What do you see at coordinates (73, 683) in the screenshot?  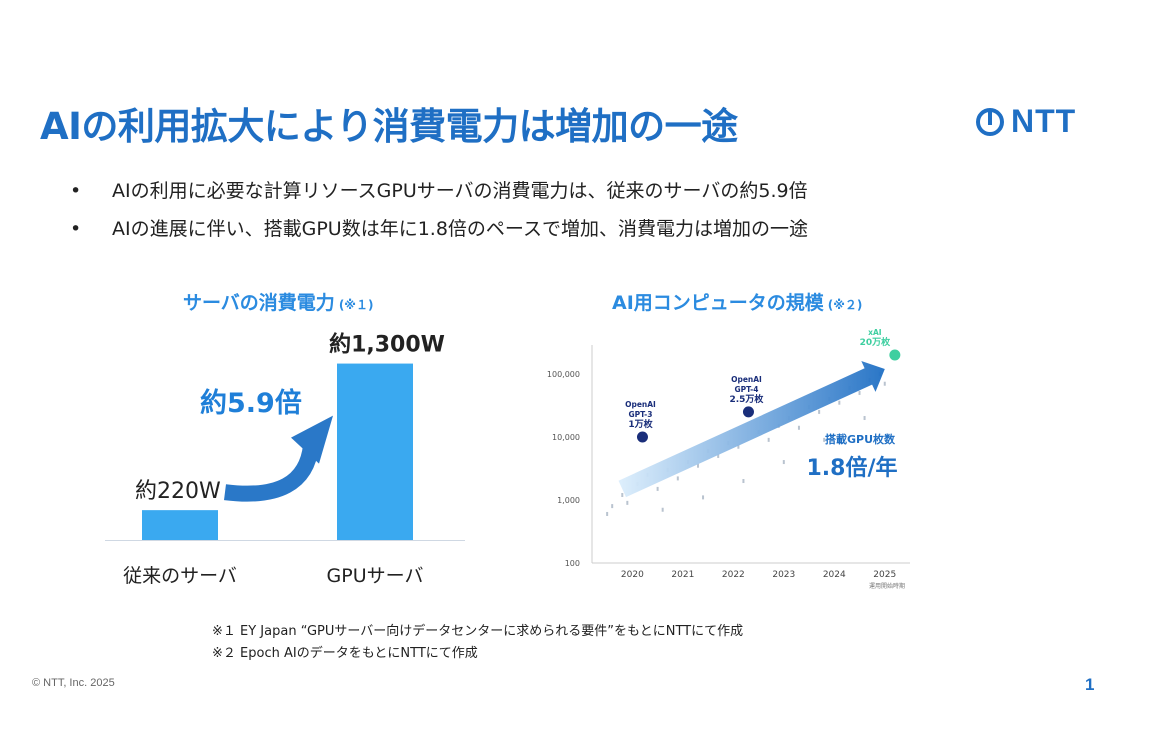 I see `copyright: © NTT, Inc. 2025` at bounding box center [73, 683].